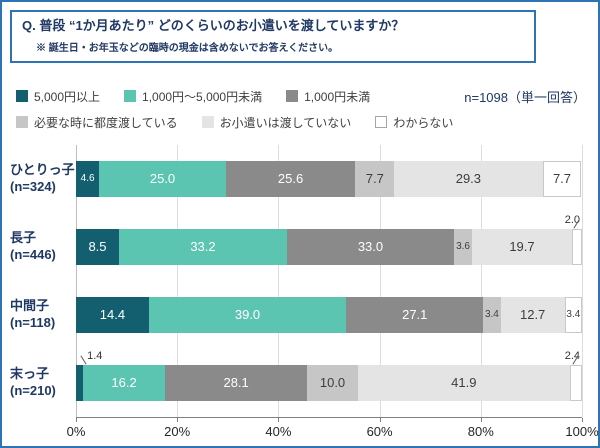 The image size is (600, 448). Describe the element at coordinates (332, 430) in the screenshot. I see `x-axis: 0% 20% 40% 60% 80% 100%` at that location.